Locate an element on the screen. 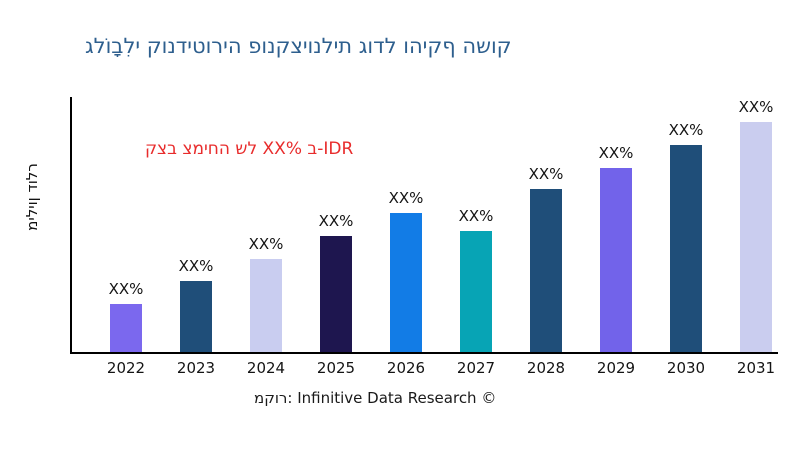 The width and height of the screenshot is (800, 450). bar-value-label-2030: XX% is located at coordinates (686, 130).